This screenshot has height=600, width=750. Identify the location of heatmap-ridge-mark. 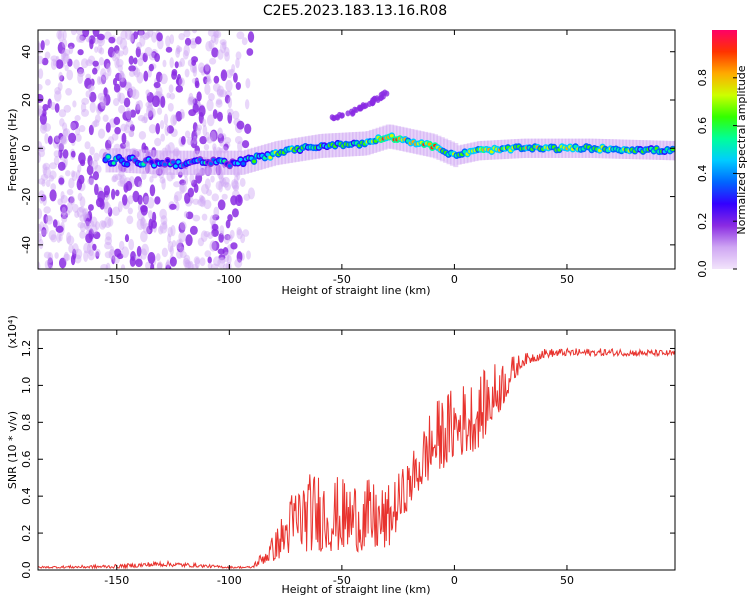
(229, 166).